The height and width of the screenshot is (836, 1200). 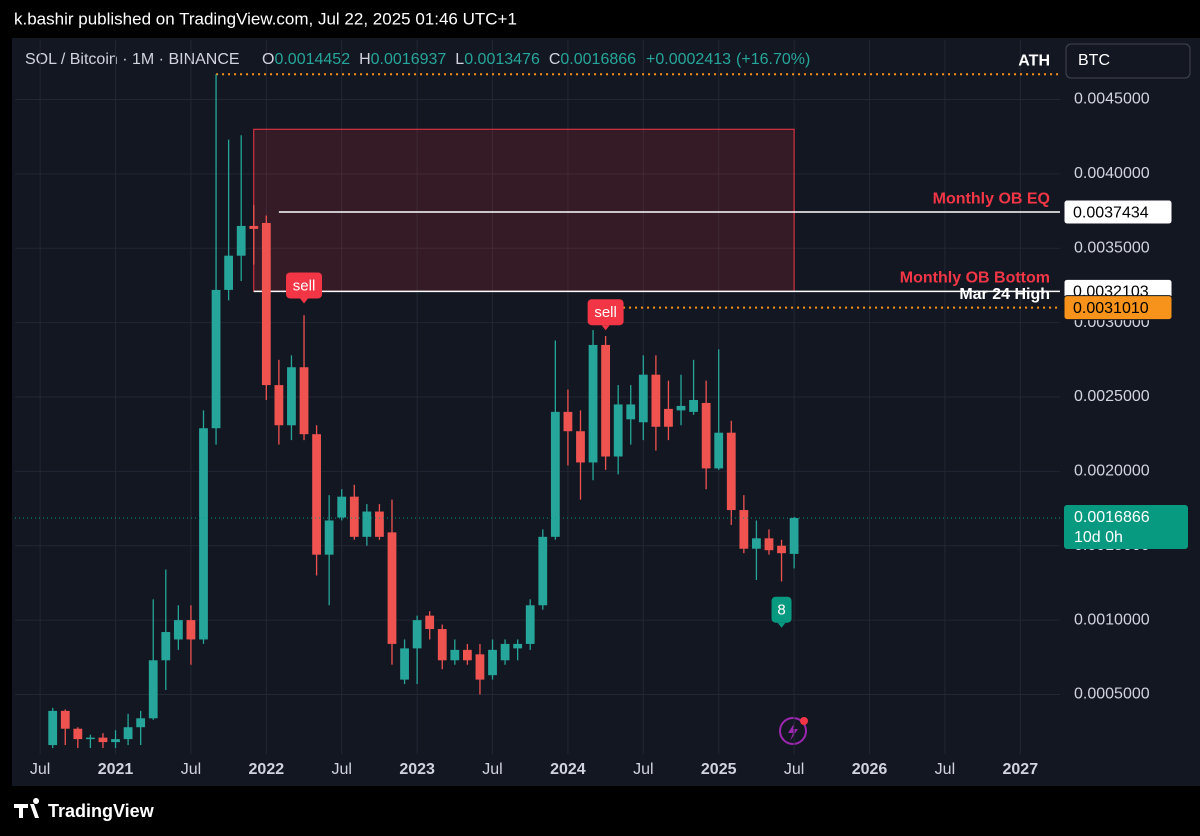 I want to click on x-tick-label: 2027, so click(x=1021, y=769).